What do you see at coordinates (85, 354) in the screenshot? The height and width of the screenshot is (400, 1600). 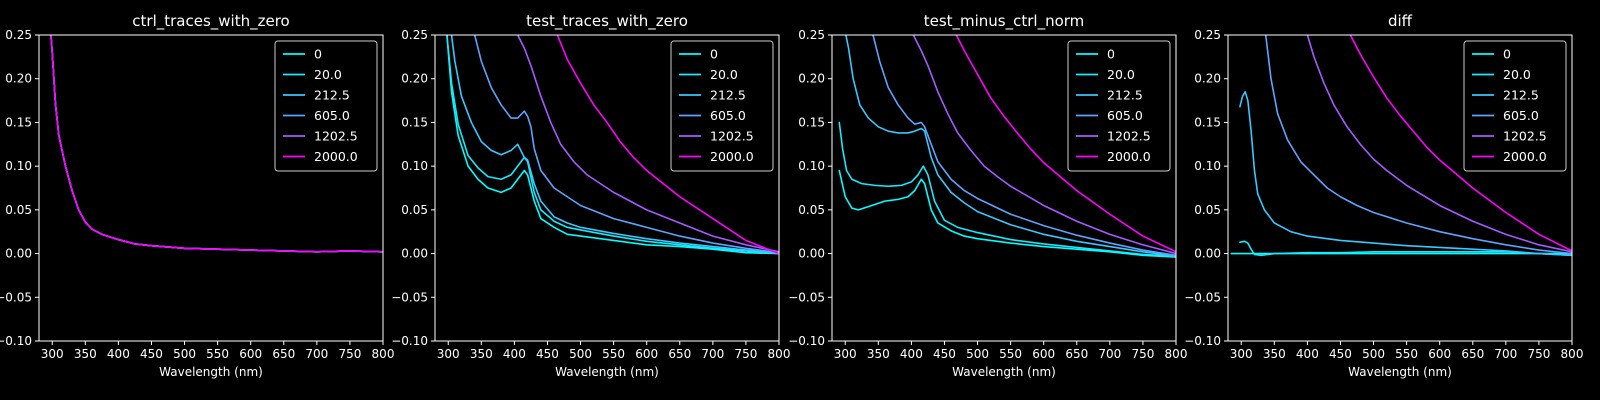 I see `x-tick-label: 350` at bounding box center [85, 354].